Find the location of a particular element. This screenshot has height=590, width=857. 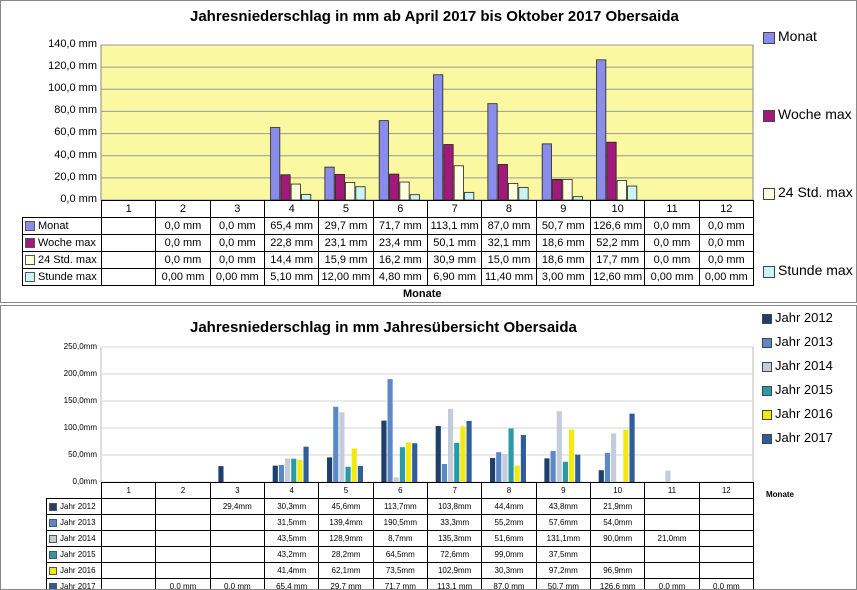

series-row-label: Jahr 2015 is located at coordinates (74, 554).